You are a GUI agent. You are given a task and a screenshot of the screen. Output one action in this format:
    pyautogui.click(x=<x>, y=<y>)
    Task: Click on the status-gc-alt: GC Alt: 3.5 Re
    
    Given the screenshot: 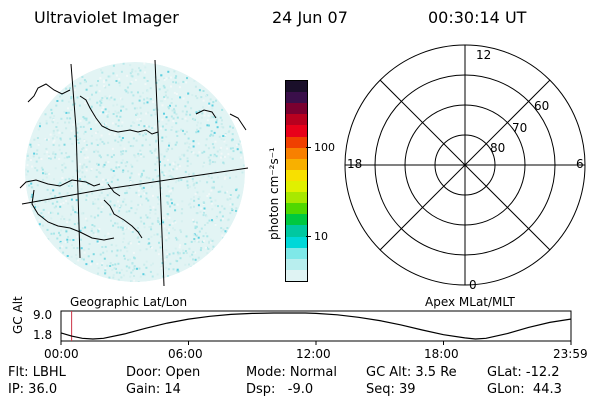 What is the action you would take?
    pyautogui.click(x=411, y=372)
    